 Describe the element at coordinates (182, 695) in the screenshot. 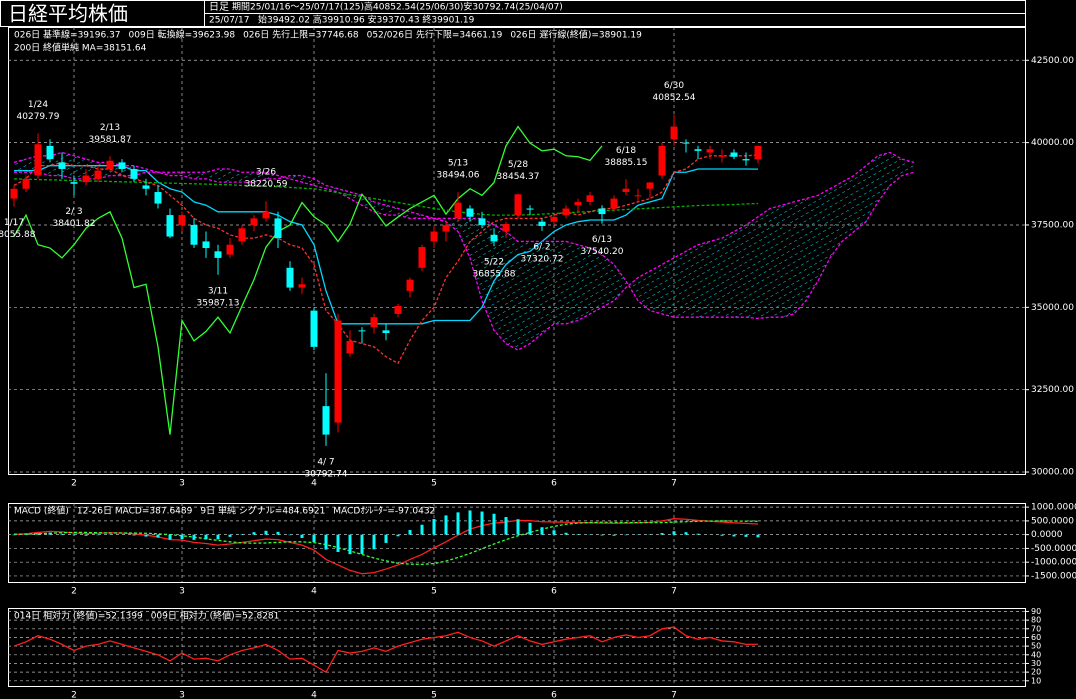

I see `x-tick-label: 3` at that location.